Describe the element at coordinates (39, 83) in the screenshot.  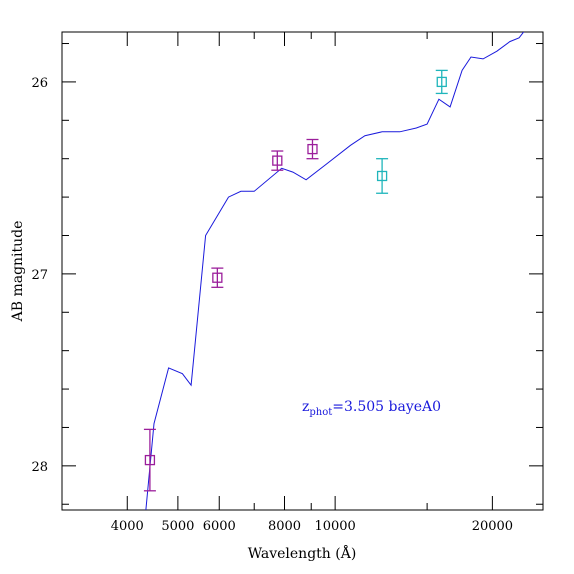
I see `y-tick-label: 26` at that location.